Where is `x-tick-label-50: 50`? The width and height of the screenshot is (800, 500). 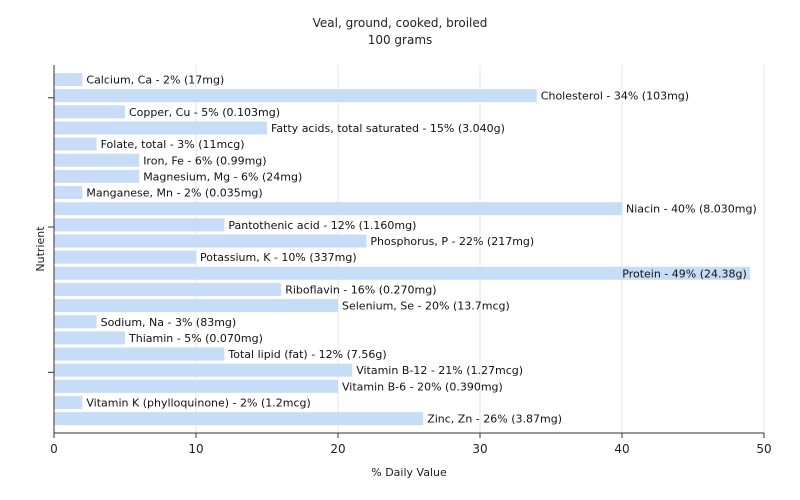 x-tick-label-50: 50 is located at coordinates (763, 449).